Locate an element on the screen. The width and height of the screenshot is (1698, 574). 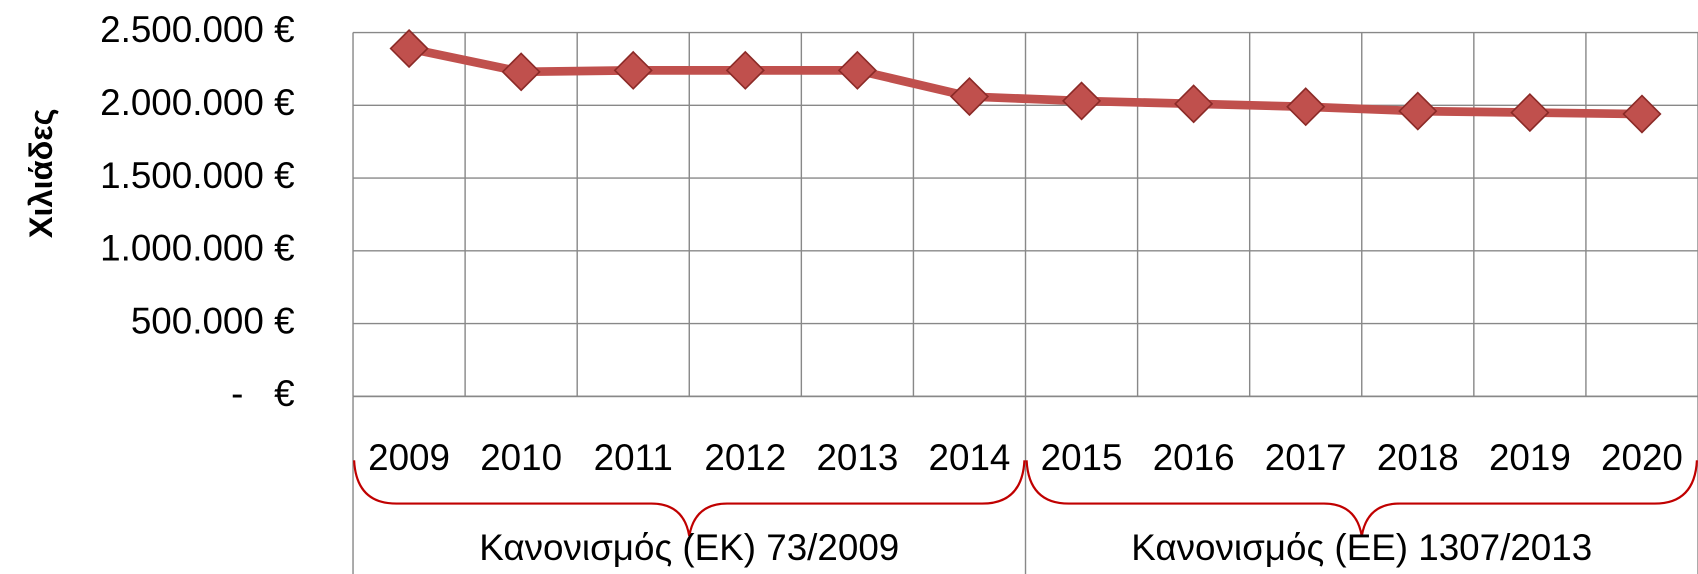
y-tick-label: 1.000.000 € is located at coordinates (197, 248).